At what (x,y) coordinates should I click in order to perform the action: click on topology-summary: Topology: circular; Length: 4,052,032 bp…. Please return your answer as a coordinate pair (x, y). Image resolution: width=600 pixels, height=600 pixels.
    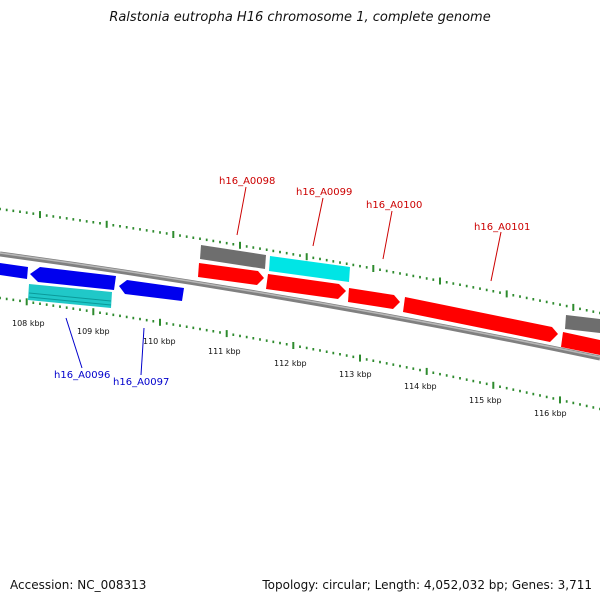
    Looking at the image, I should click on (427, 585).